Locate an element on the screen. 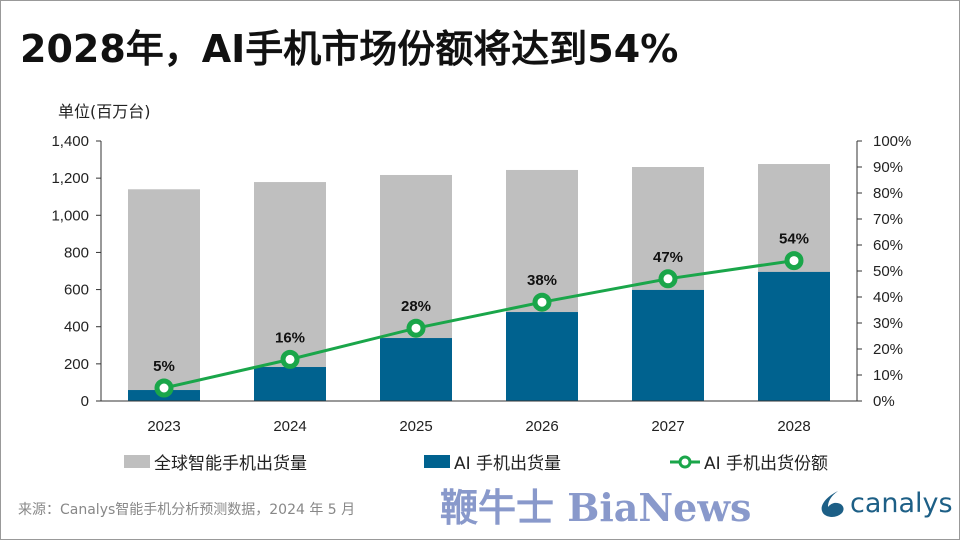  canalys-logo-text: canalys is located at coordinates (901, 503).